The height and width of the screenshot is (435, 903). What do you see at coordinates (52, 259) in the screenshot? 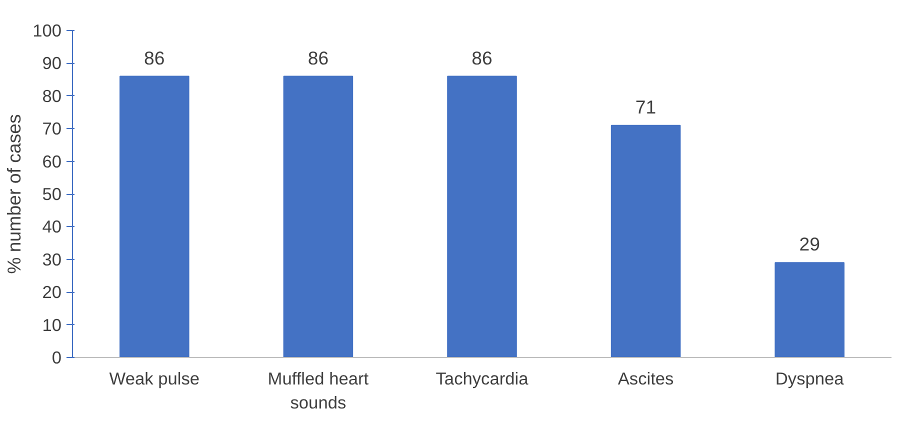
I see `y-tick-label: 30` at bounding box center [52, 259].